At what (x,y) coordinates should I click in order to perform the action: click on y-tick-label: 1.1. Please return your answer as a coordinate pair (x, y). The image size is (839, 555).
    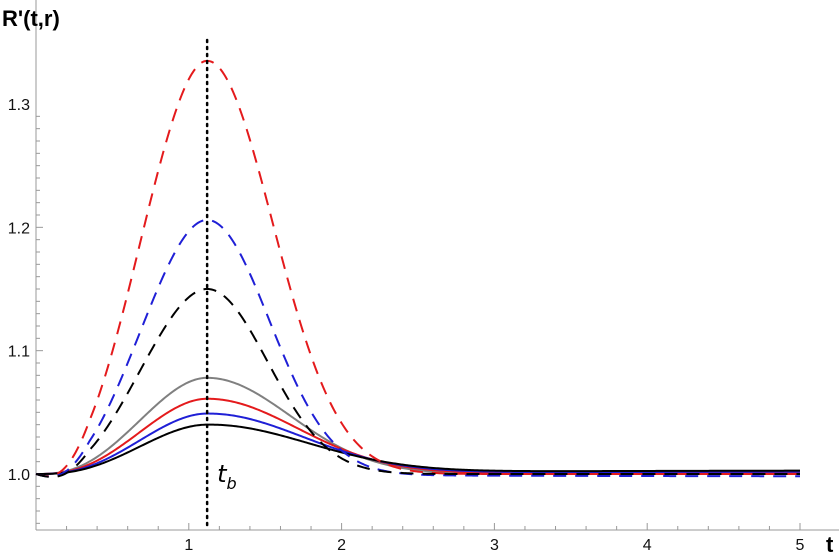
    Looking at the image, I should click on (19, 352).